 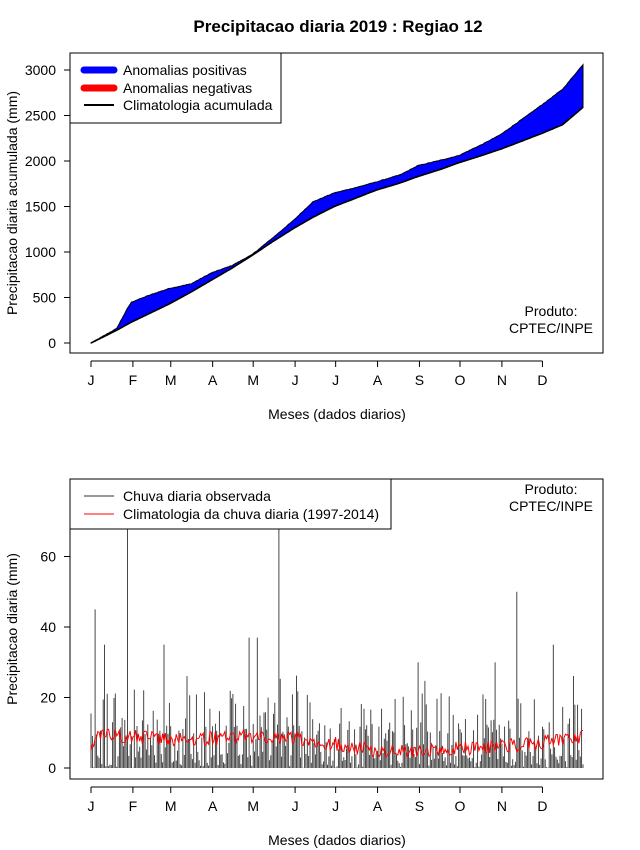 What do you see at coordinates (419, 380) in the screenshot?
I see `top-x-tick-label: S` at bounding box center [419, 380].